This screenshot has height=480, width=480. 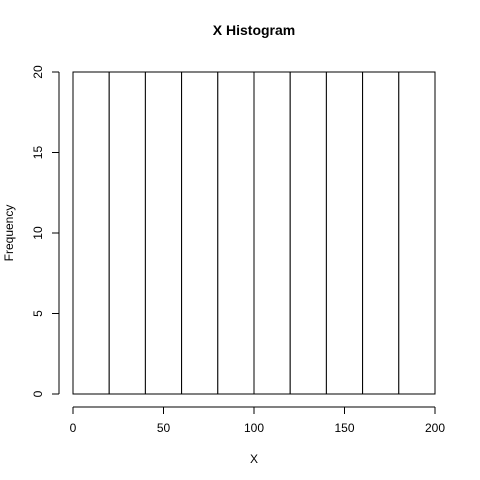 I want to click on x-axis: 0 50 100 150 200, so click(x=257, y=420).